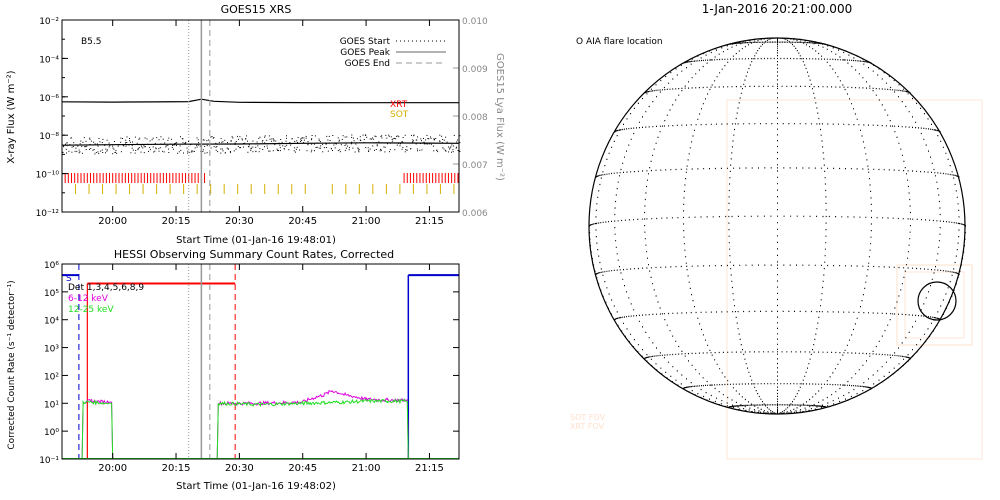  What do you see at coordinates (49, 60) in the screenshot?
I see `goes-y-tick-label: 10⁻⁴` at bounding box center [49, 60].